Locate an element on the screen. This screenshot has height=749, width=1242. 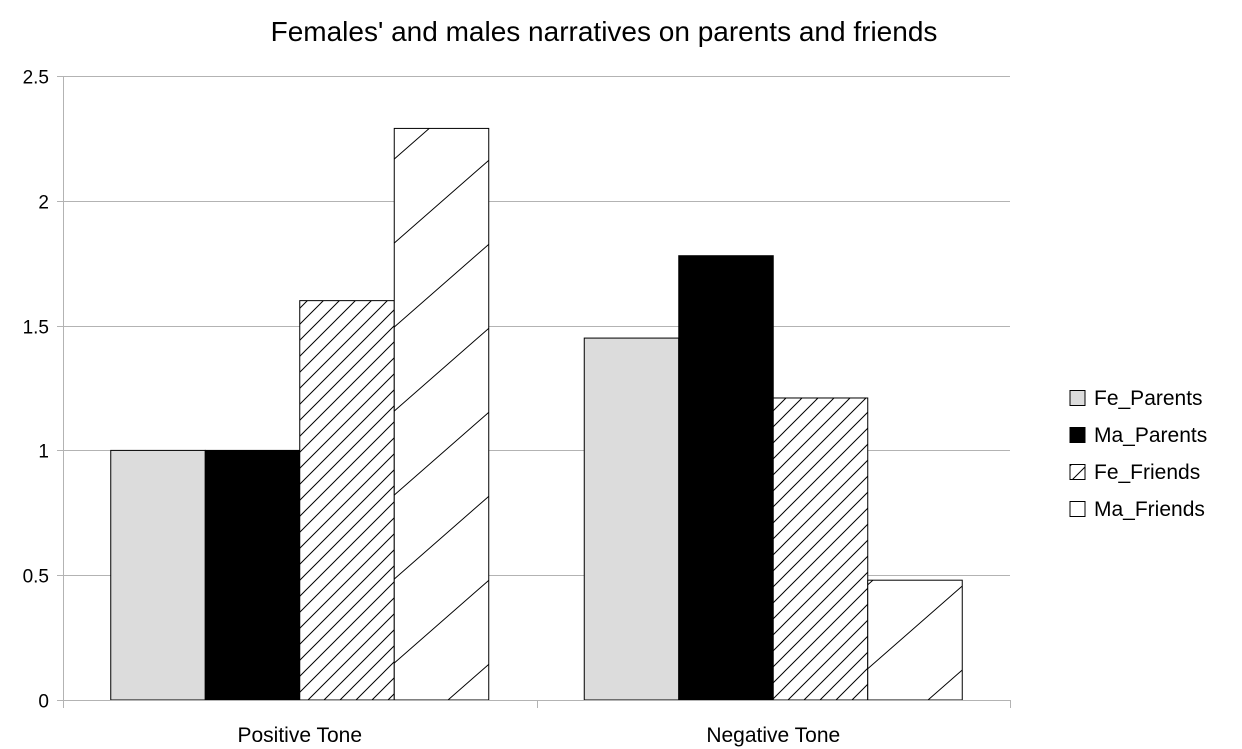
bar-ma-parents-negative is located at coordinates (726, 478).